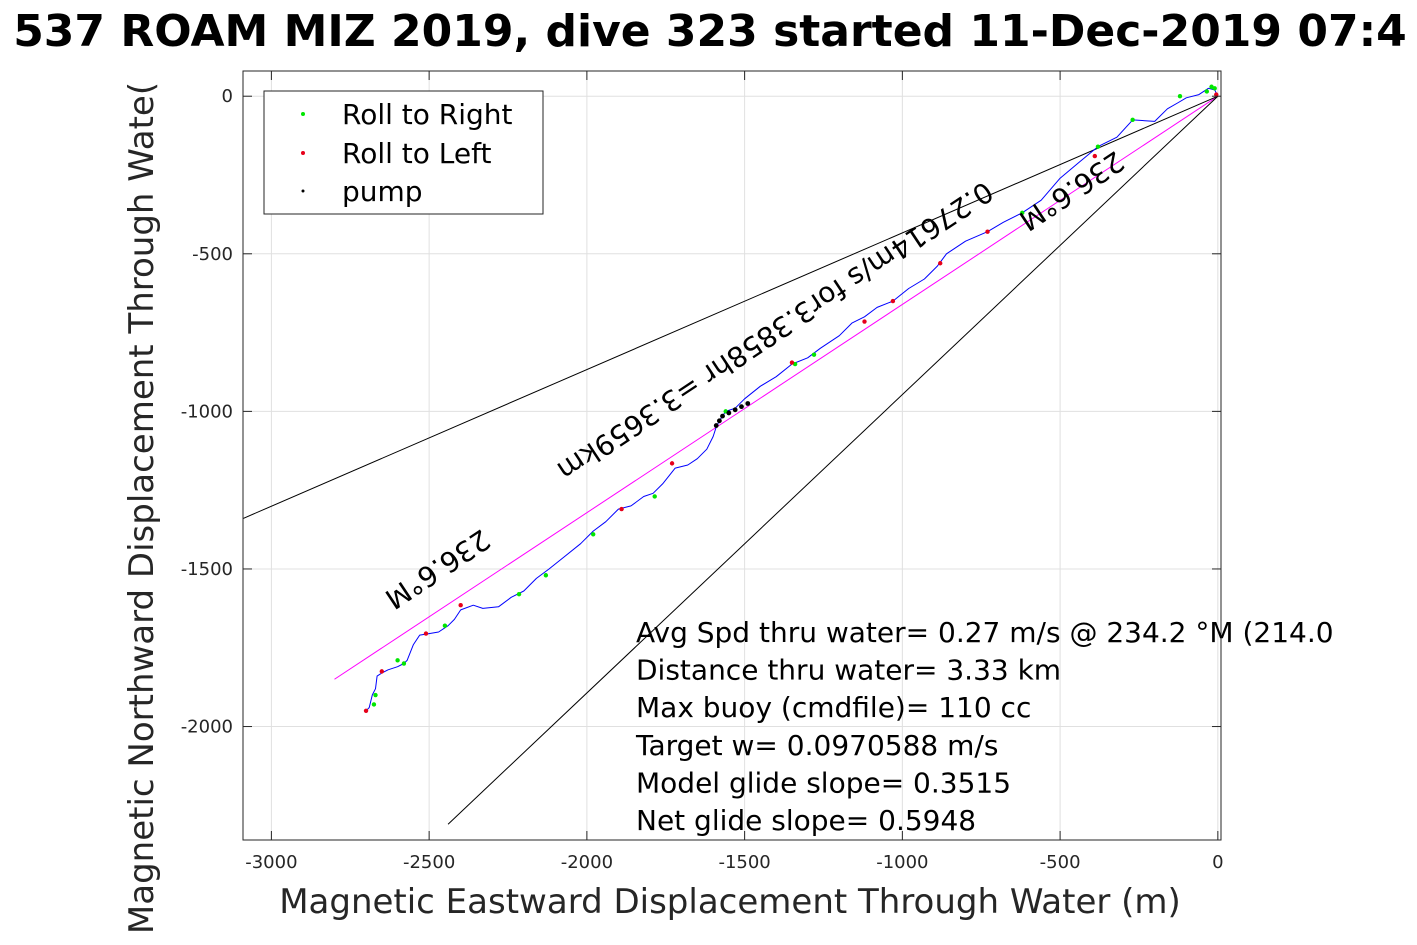  I want to click on legend-box, so click(403, 152).